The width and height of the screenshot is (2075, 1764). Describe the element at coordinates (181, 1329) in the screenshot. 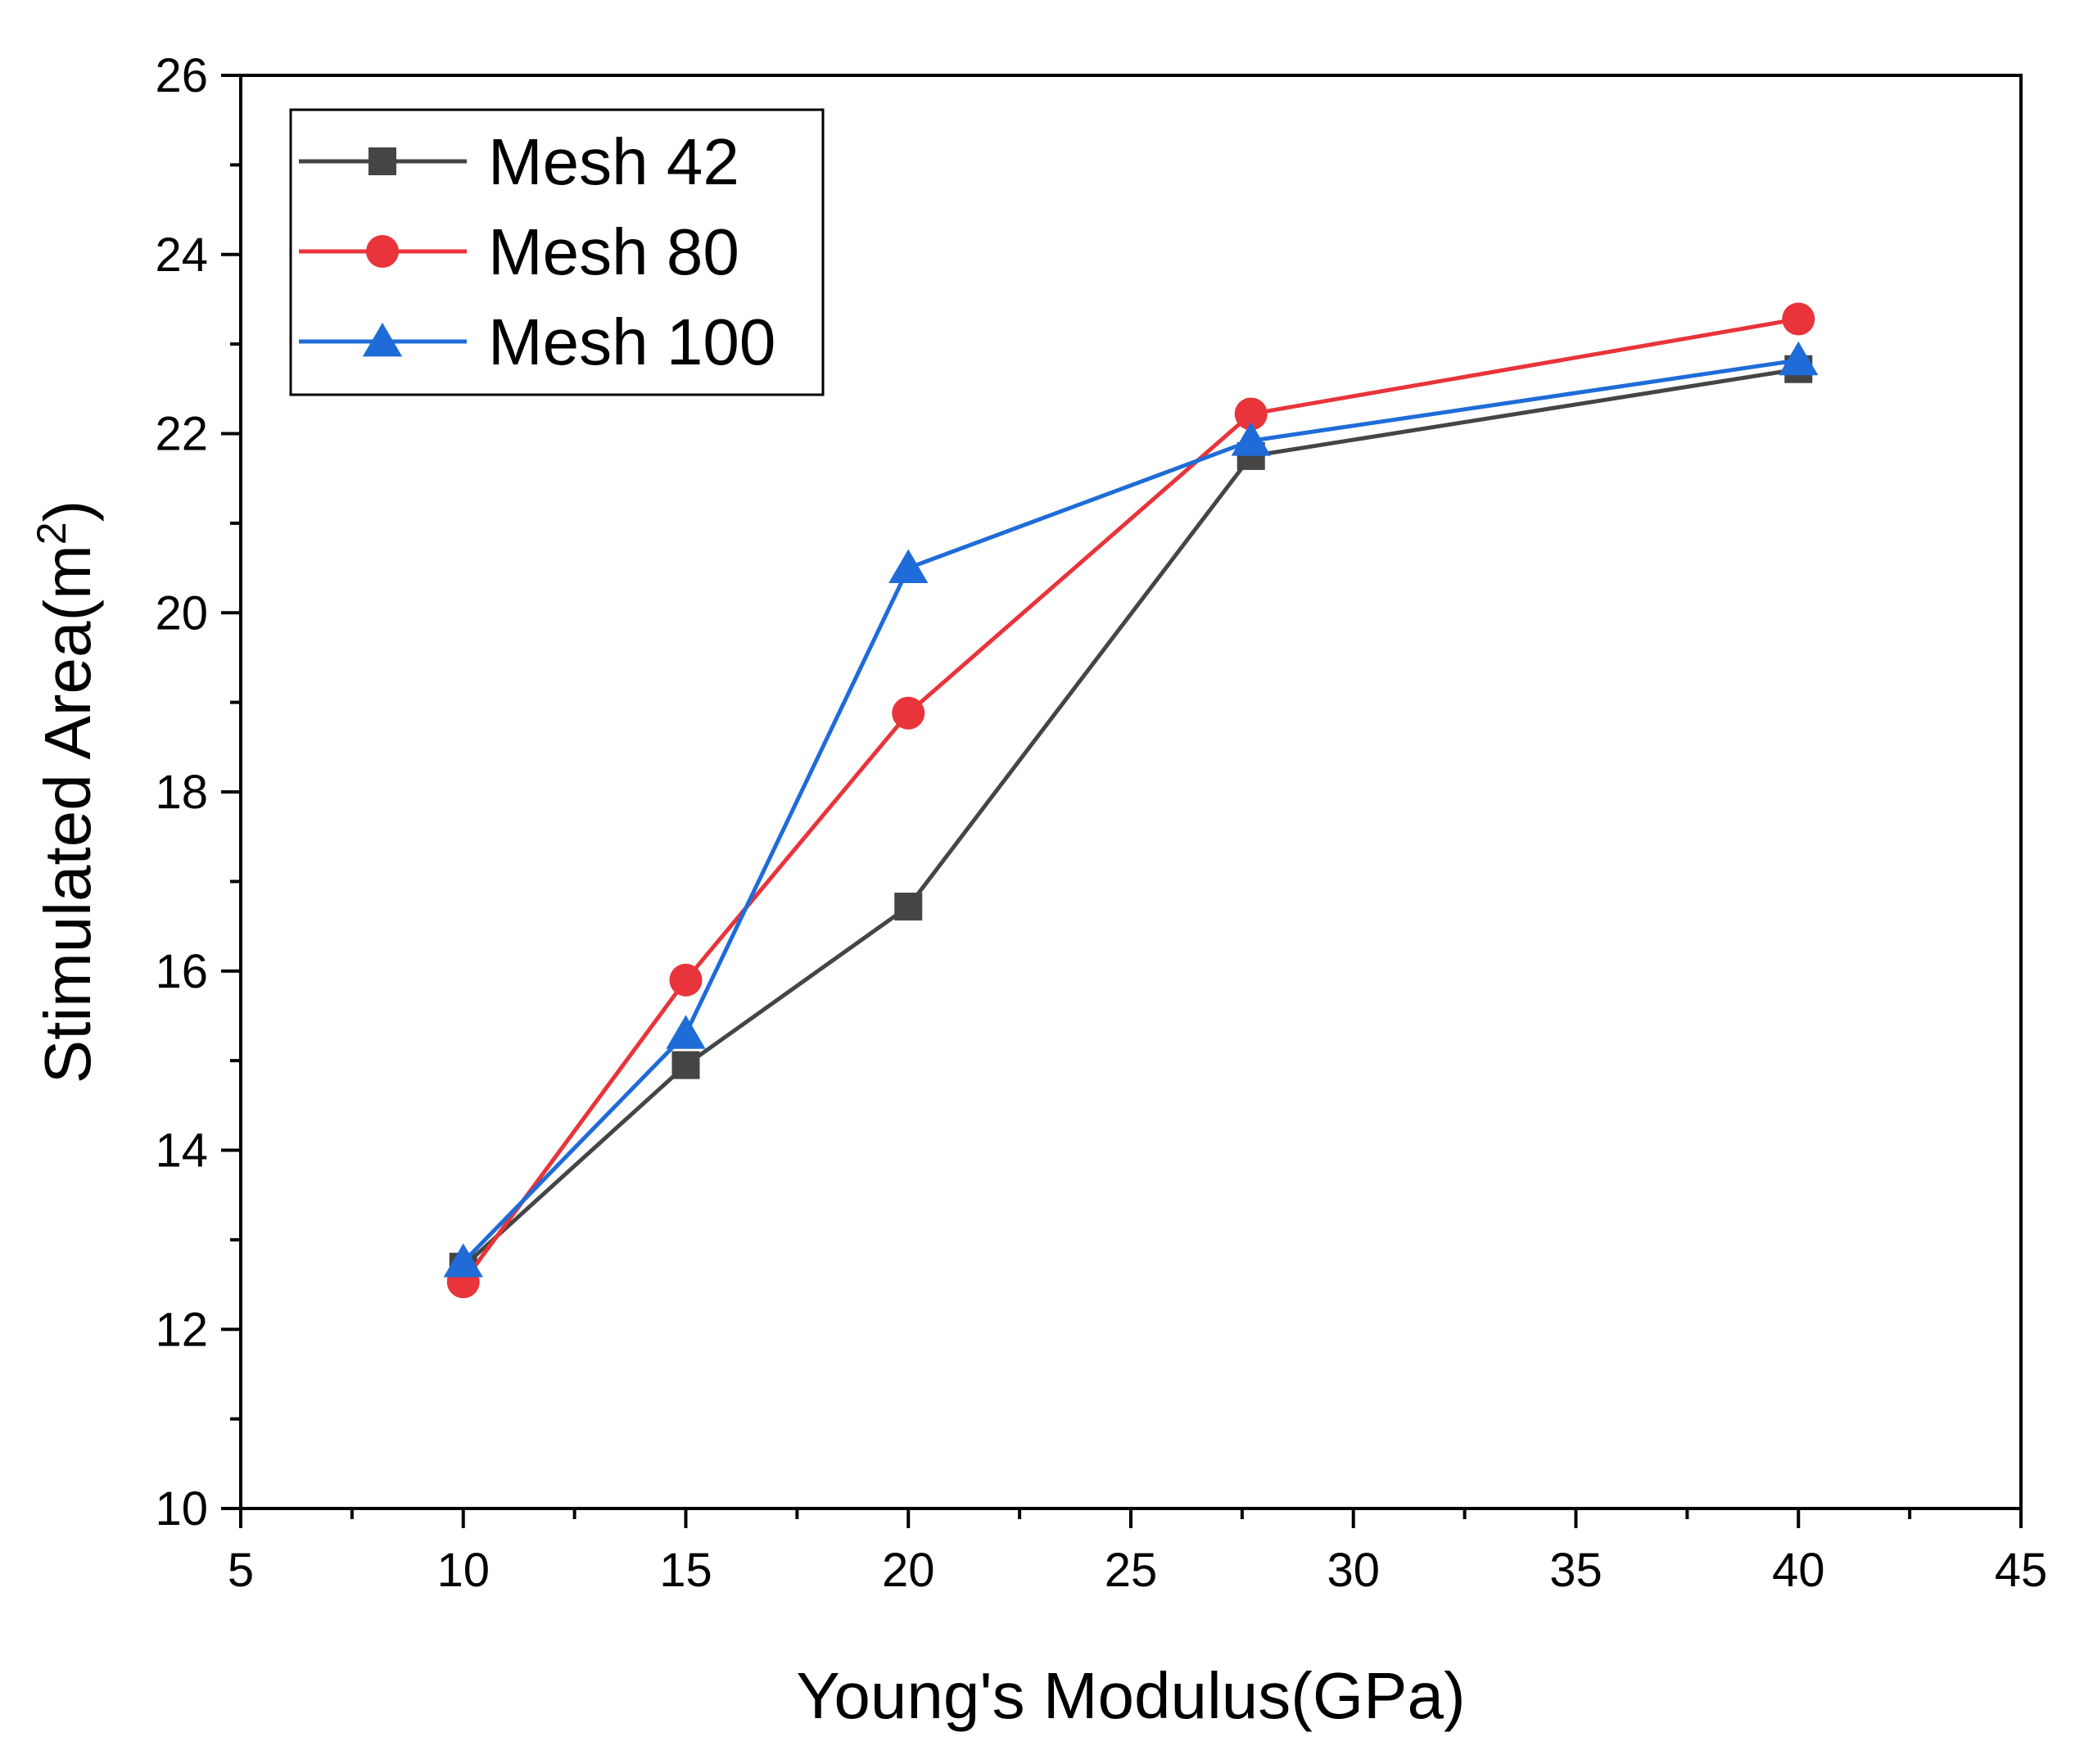

I see `y-tick-label: 12` at that location.